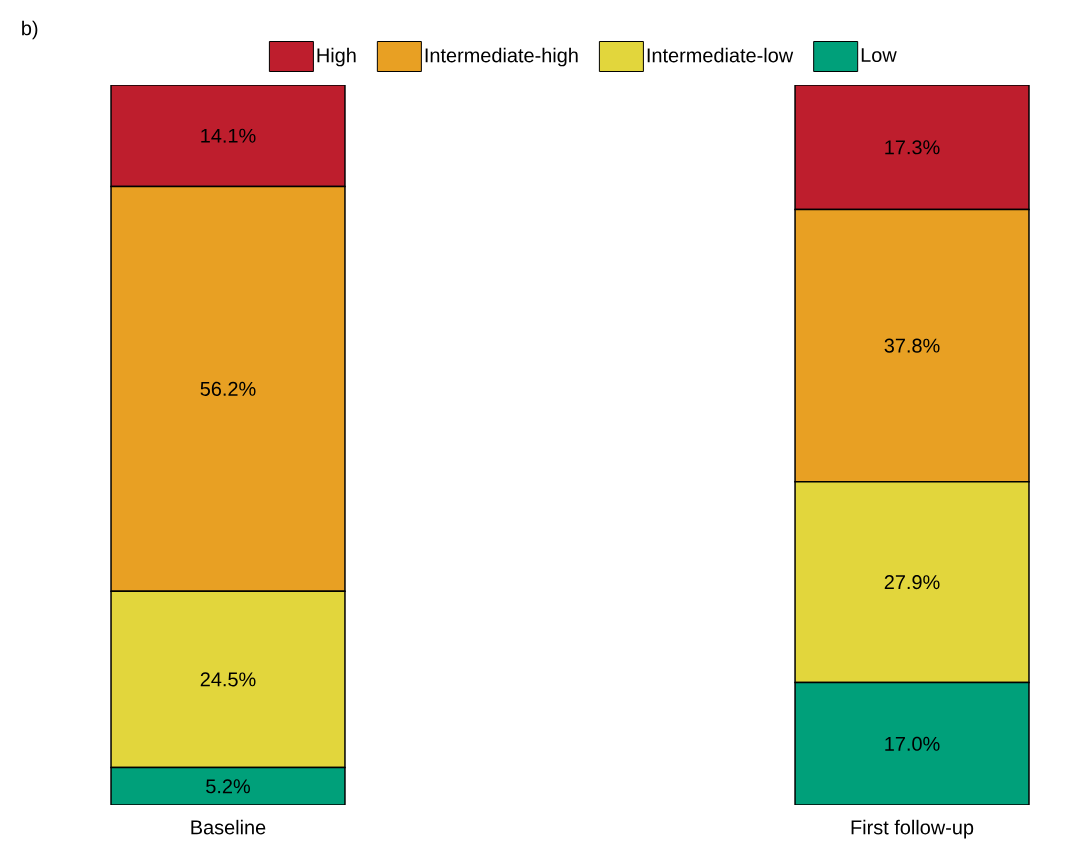  I want to click on data-label: 14.1%, so click(228, 135).